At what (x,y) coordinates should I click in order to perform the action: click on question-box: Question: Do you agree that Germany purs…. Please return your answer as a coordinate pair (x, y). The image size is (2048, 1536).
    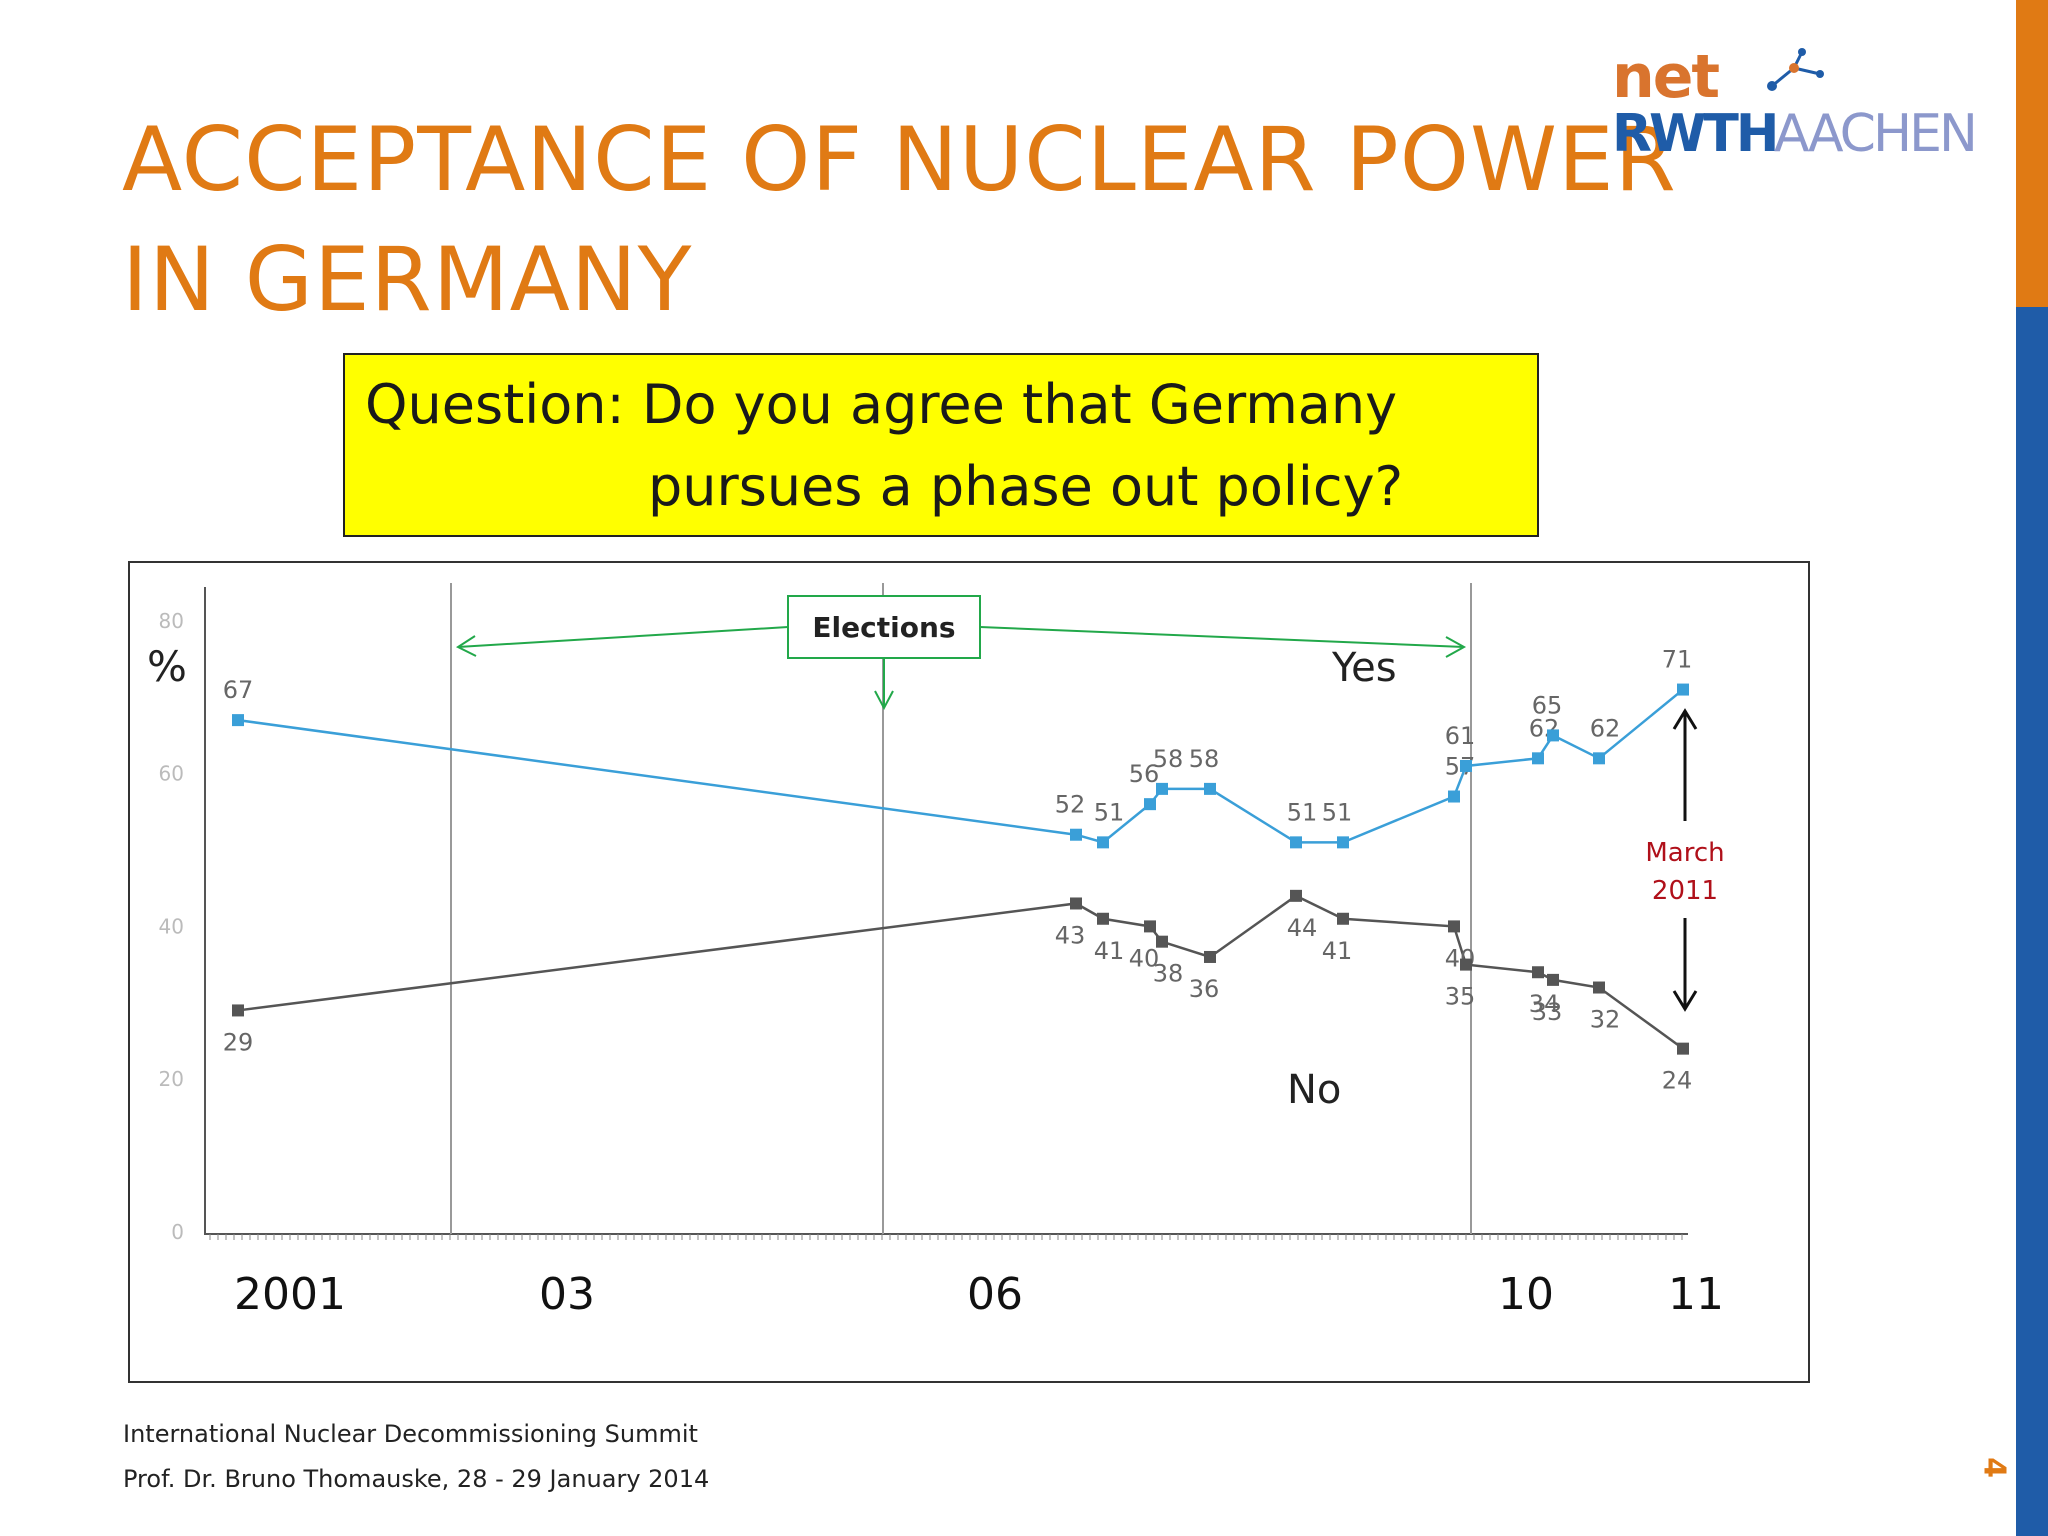
    Looking at the image, I should click on (941, 445).